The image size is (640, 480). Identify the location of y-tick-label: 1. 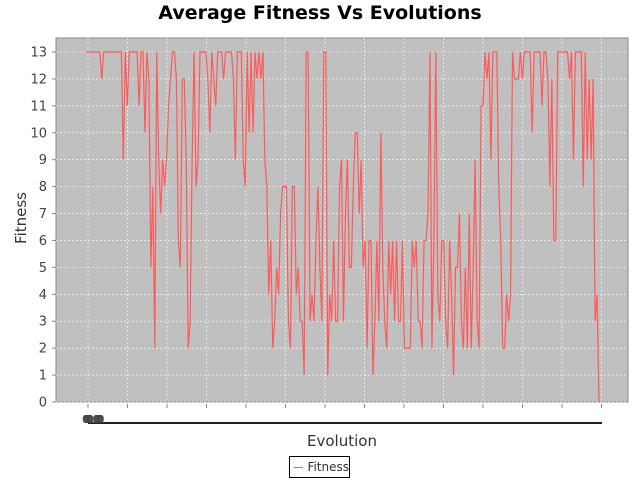
(43, 376).